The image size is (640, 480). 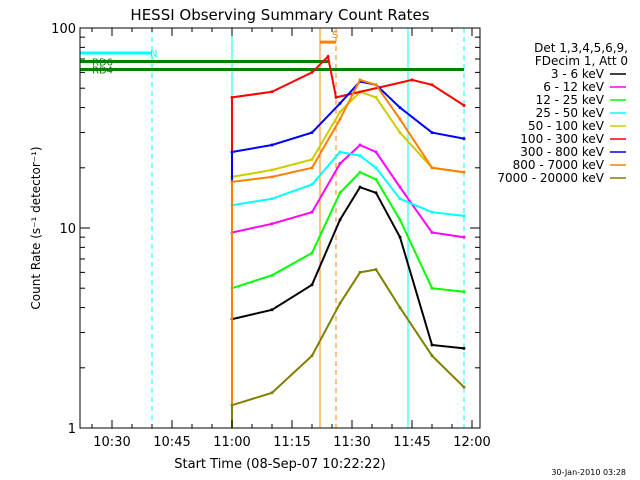 What do you see at coordinates (36, 227) in the screenshot?
I see `y-axis-label: Count Rate (s⁻¹ detector⁻¹)` at bounding box center [36, 227].